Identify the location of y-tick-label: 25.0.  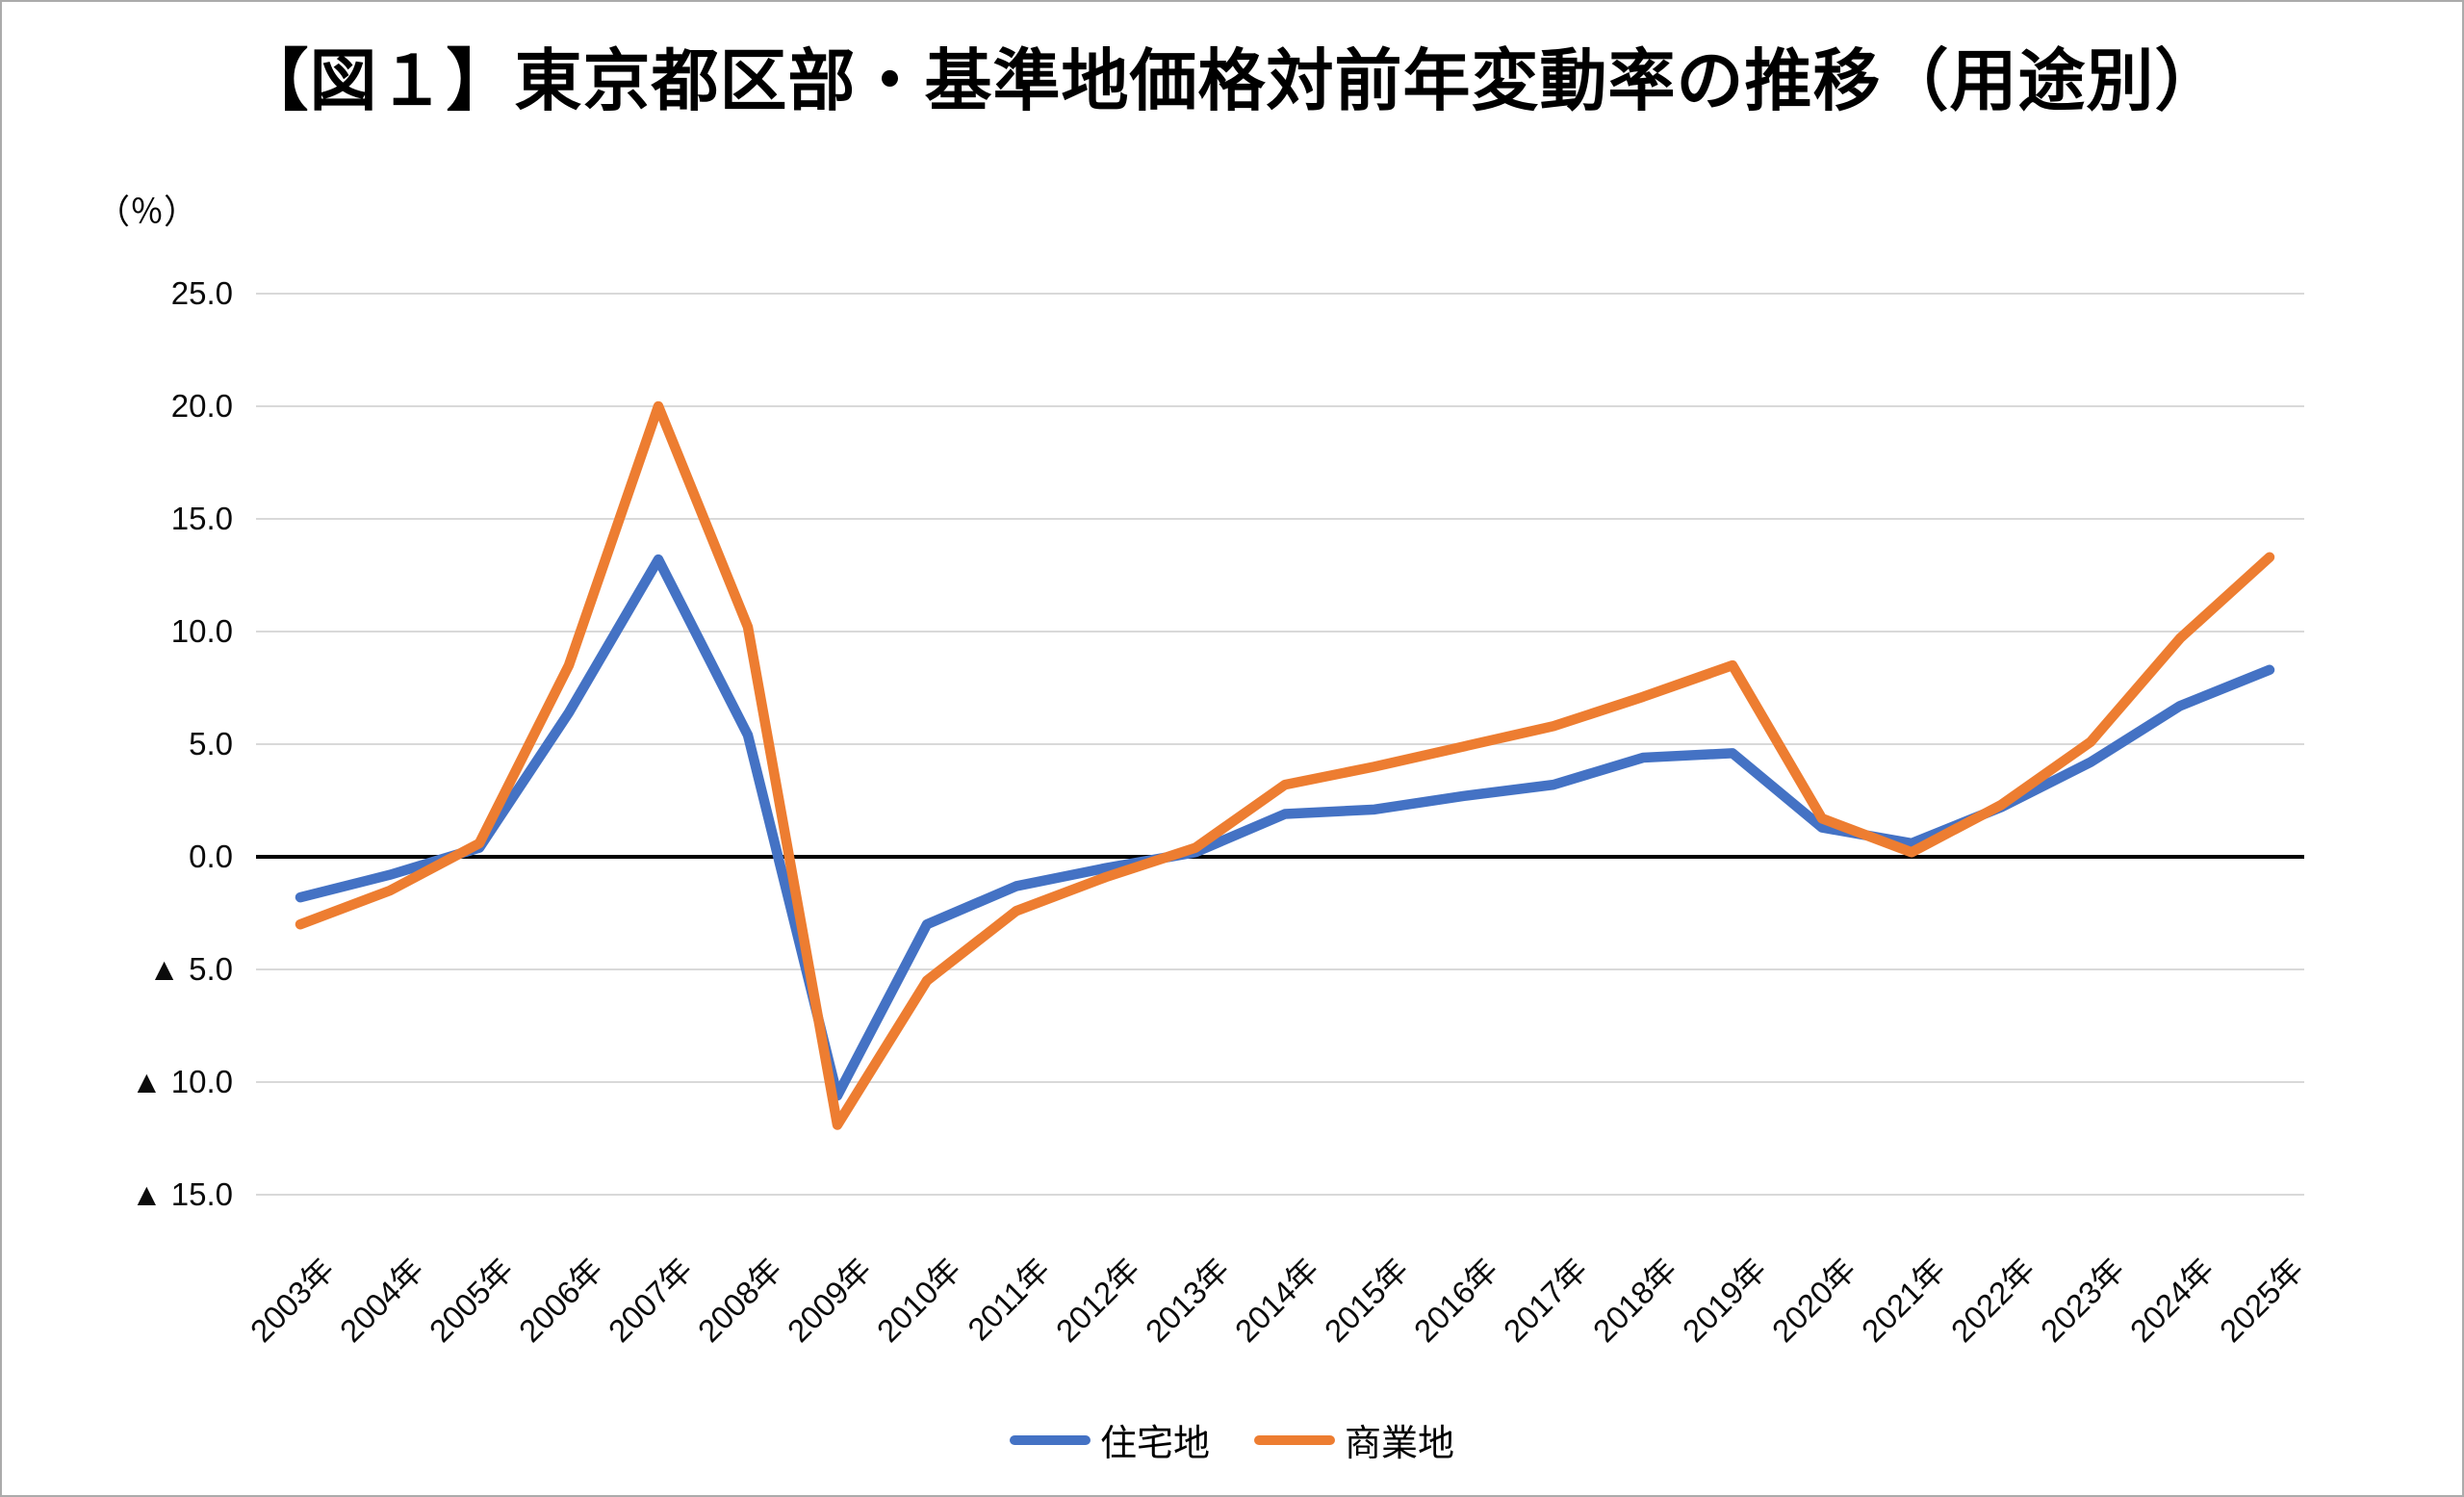
(201, 293).